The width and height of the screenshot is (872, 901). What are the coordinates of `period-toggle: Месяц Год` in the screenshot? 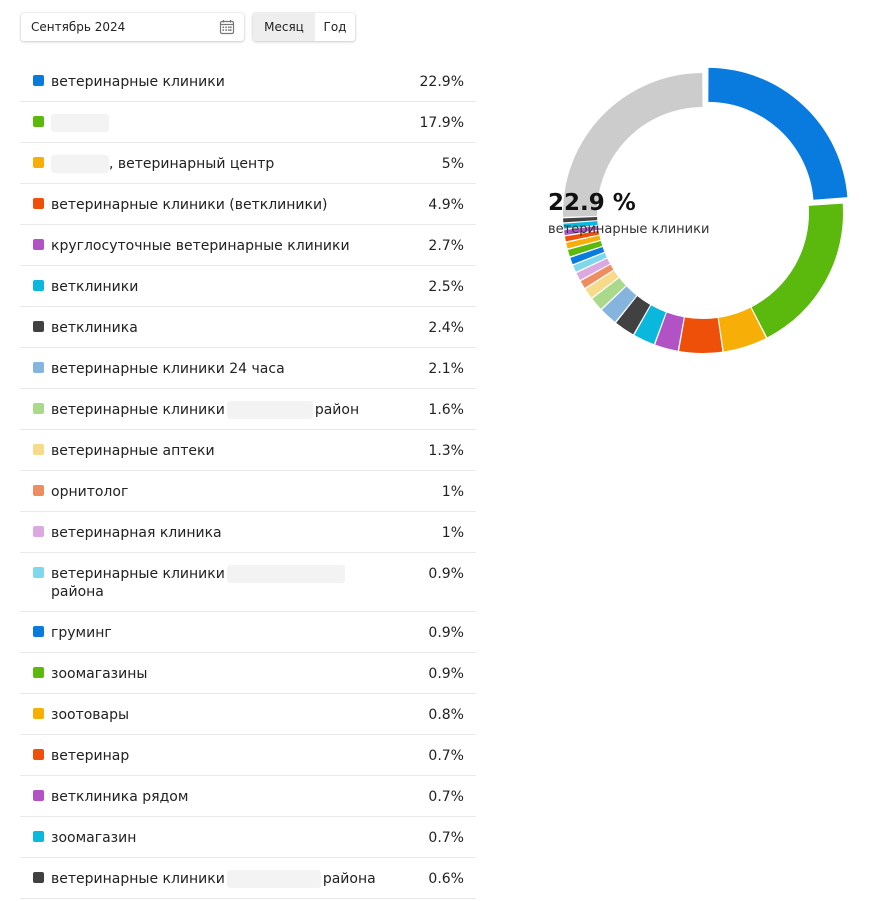 It's located at (304, 27).